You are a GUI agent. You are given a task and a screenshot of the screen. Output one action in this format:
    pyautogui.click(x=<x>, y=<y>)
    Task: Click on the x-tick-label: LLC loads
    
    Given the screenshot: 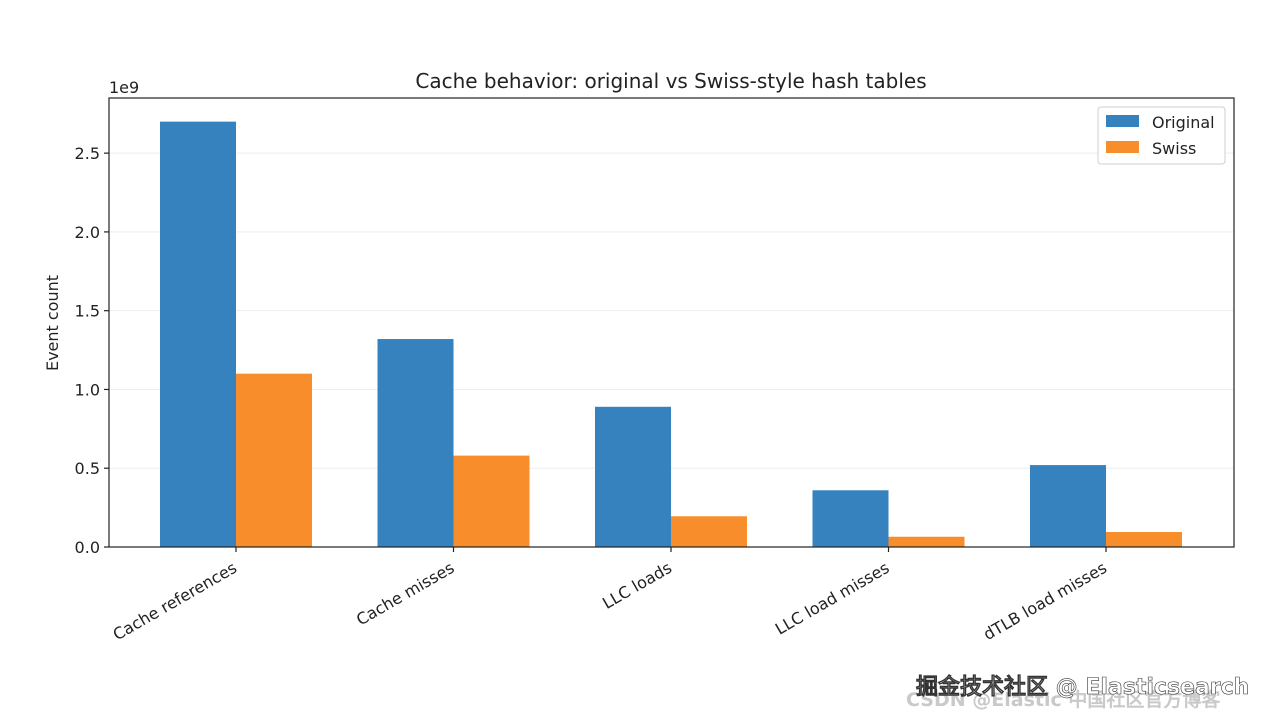 What is the action you would take?
    pyautogui.click(x=637, y=585)
    